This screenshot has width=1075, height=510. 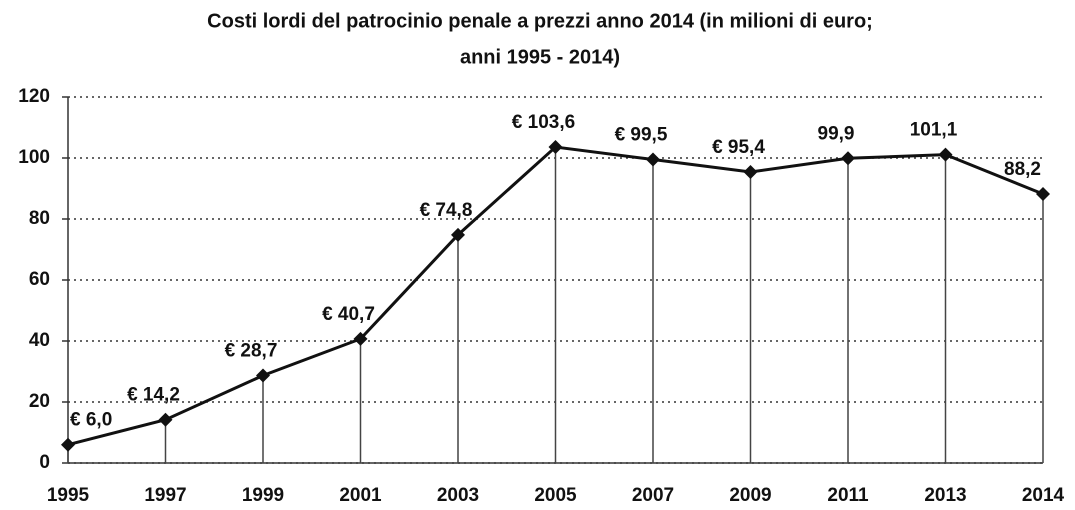 What do you see at coordinates (446, 210) in the screenshot?
I see `data-label: € 74,8` at bounding box center [446, 210].